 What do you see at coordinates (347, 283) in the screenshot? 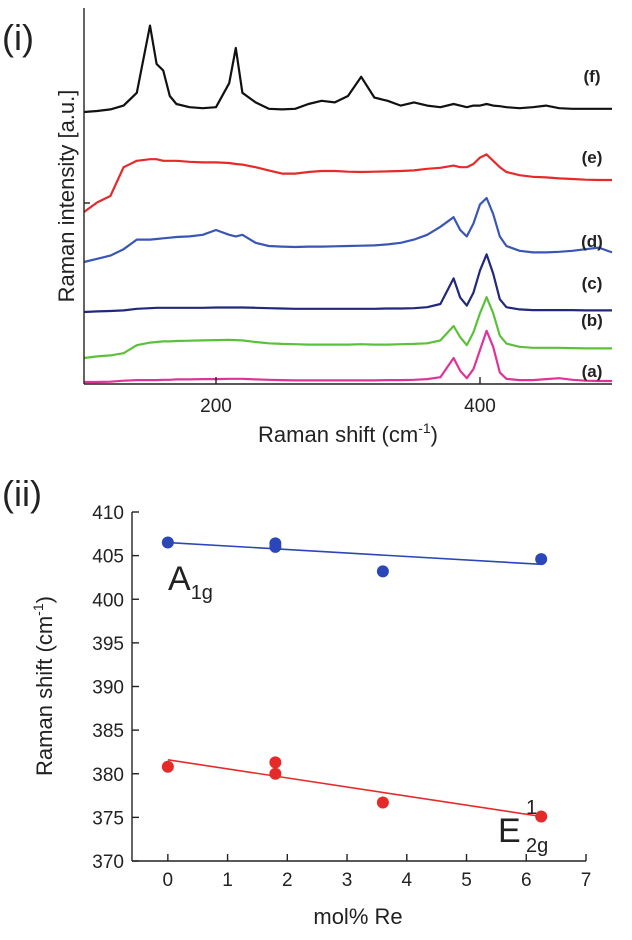
I see `spectrum-line-c` at bounding box center [347, 283].